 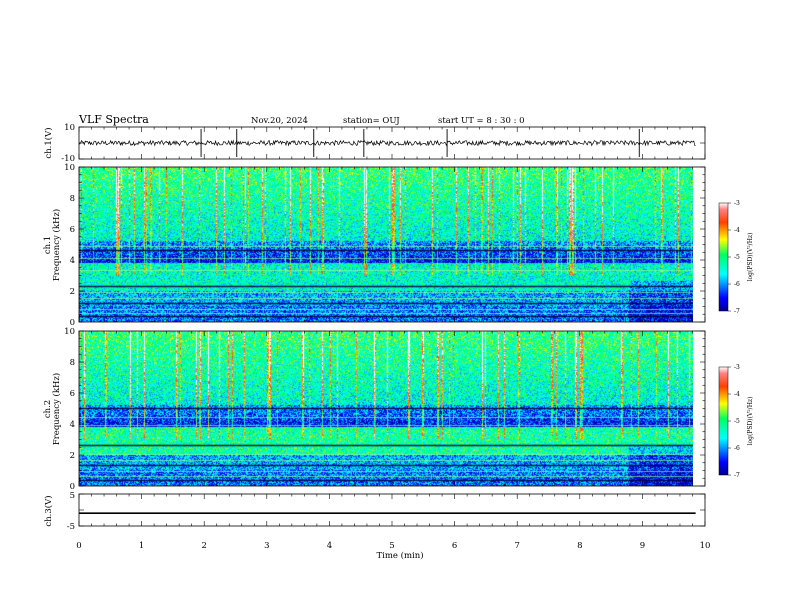 I want to click on ch1-spec-ylabel-channel: ch.1, so click(x=48, y=245).